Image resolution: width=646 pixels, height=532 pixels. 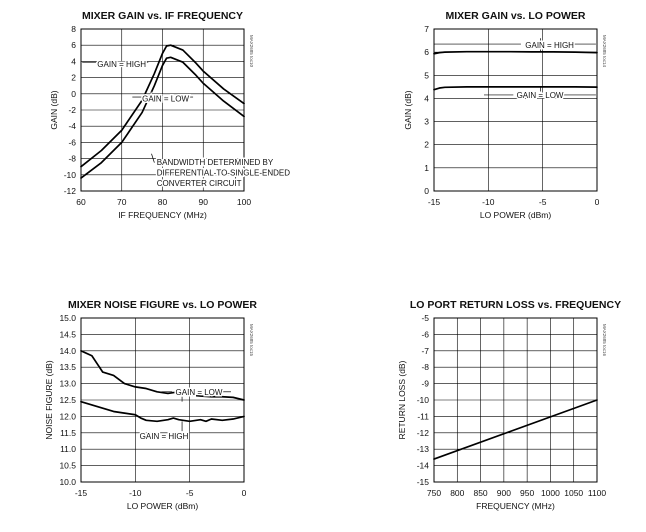 I want to click on y-tick-label: -14, so click(x=423, y=466).